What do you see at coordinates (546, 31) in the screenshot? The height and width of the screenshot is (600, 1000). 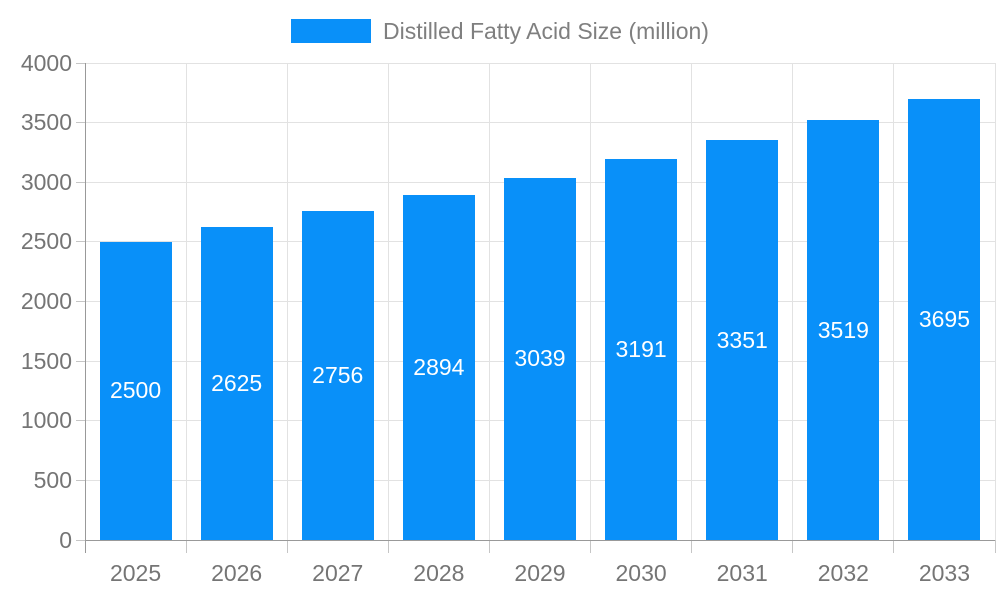 I see `legend-label: Distilled Fatty Acid Size (million)` at bounding box center [546, 31].